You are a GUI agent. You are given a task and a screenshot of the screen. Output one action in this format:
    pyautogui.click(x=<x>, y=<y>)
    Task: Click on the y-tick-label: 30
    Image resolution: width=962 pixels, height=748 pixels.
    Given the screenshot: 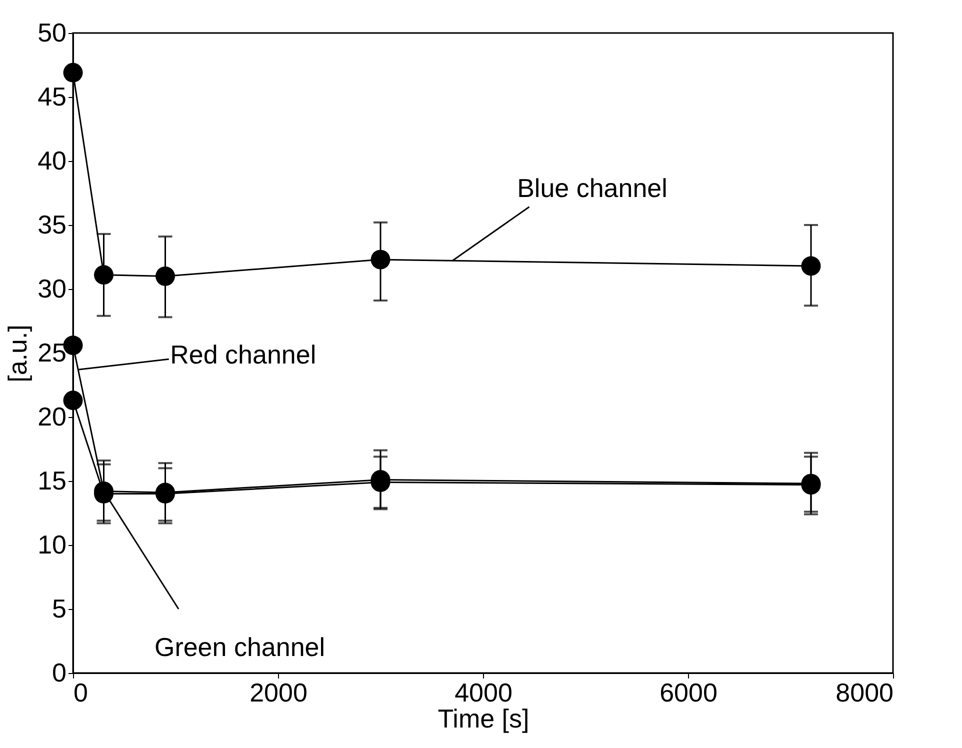 What is the action you would take?
    pyautogui.click(x=52, y=289)
    